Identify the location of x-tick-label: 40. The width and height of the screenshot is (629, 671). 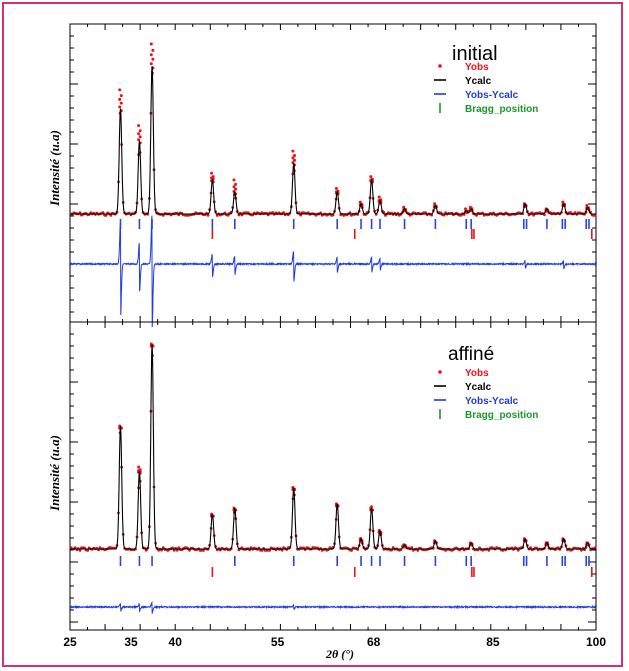
(176, 642).